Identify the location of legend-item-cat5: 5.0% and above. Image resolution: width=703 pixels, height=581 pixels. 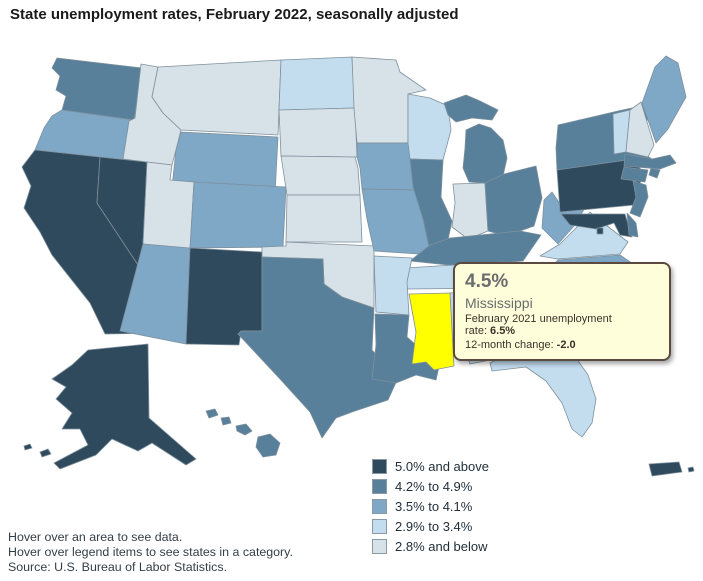
(430, 466).